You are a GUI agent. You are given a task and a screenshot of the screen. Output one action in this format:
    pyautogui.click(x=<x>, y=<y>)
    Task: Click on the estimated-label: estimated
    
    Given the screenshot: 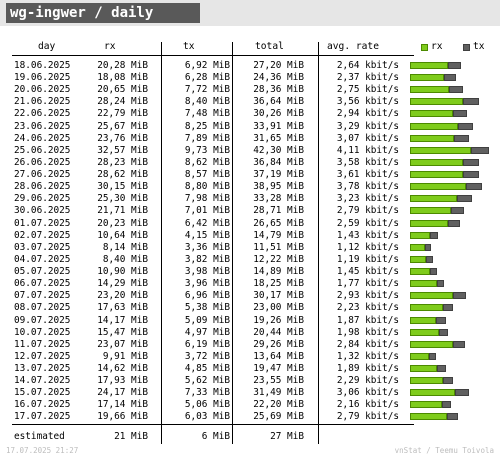 What is the action you would take?
    pyautogui.click(x=39, y=436)
    